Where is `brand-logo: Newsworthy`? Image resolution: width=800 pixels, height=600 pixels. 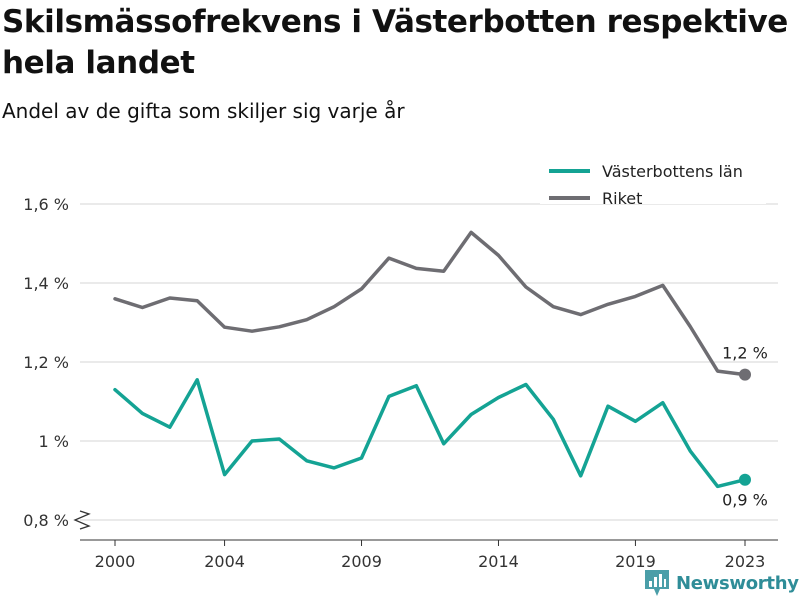 brand-logo: Newsworthy is located at coordinates (721, 583).